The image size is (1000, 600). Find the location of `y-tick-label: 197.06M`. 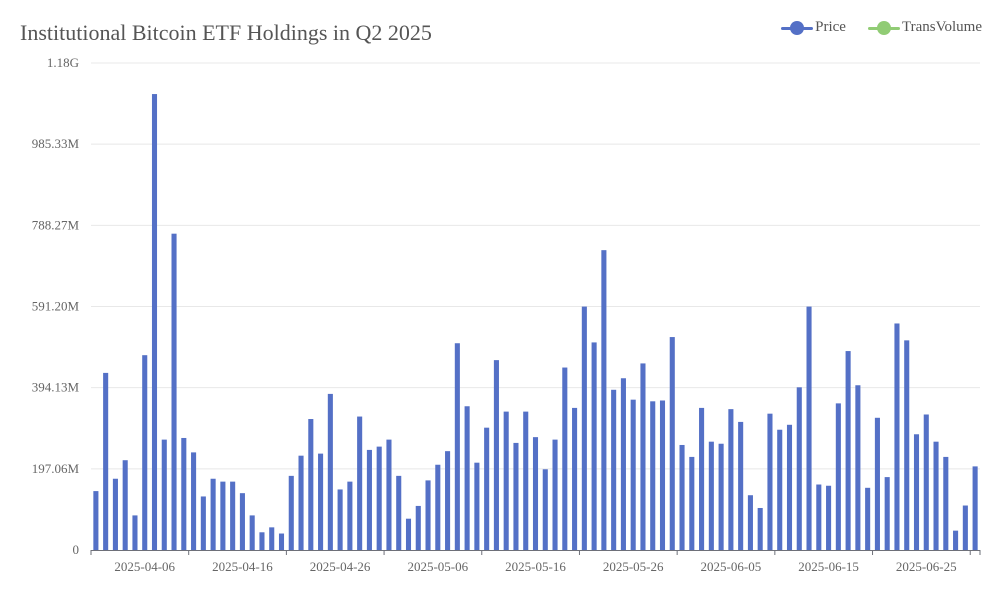

y-tick-label: 197.06M is located at coordinates (56, 468).